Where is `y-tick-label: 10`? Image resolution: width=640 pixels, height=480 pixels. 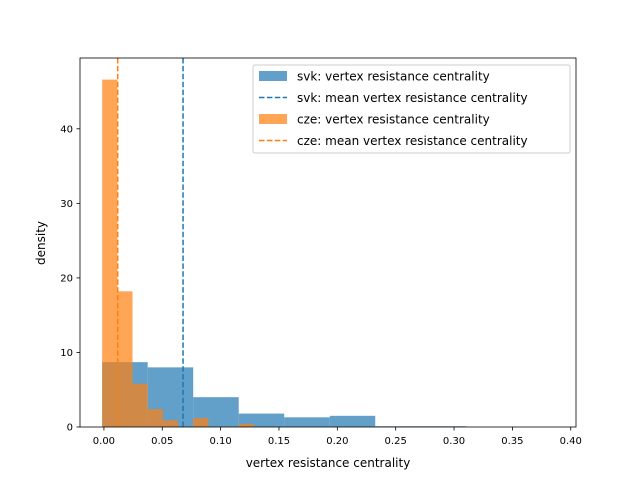 y-tick-label: 10 is located at coordinates (66, 353).